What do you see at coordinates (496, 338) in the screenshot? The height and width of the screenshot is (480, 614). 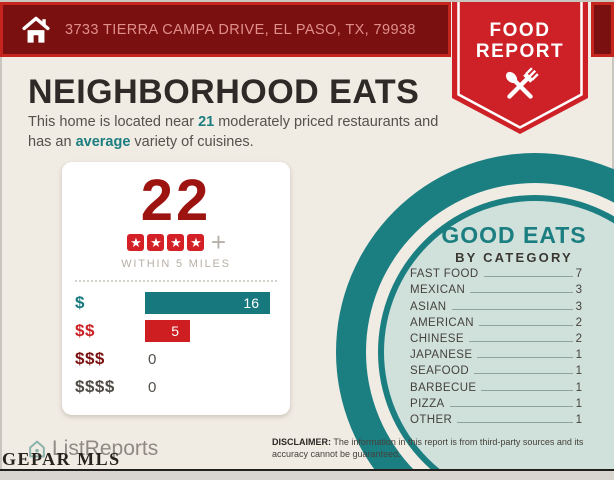 I see `category-row: CHINESE 2` at bounding box center [496, 338].